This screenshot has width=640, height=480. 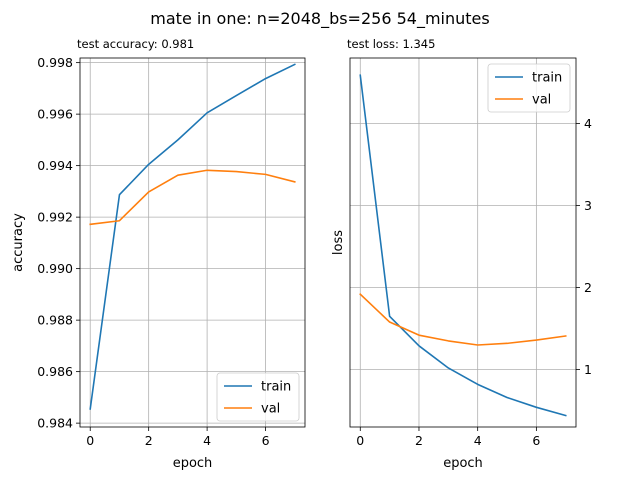 I want to click on y-tick-label: 0.998, so click(x=55, y=62).